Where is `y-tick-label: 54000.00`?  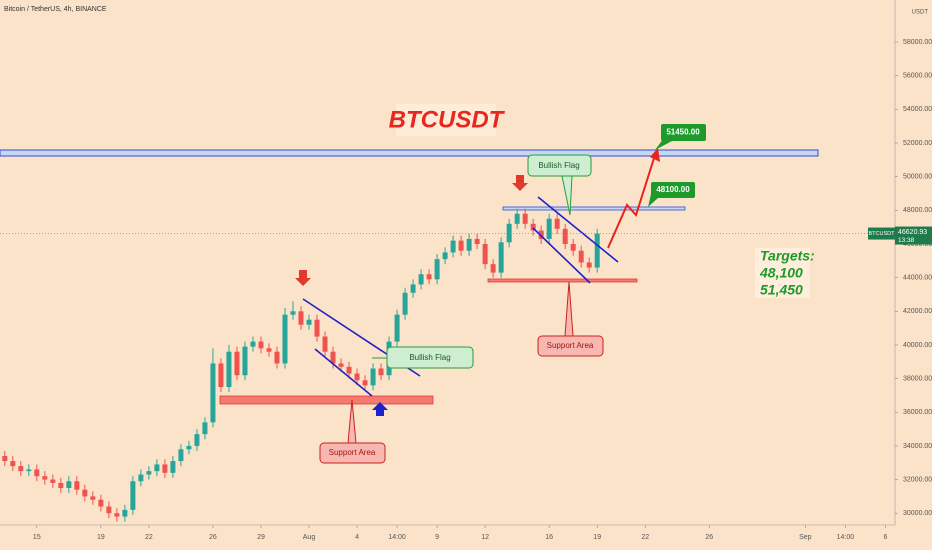 y-tick-label: 54000.00 is located at coordinates (917, 109).